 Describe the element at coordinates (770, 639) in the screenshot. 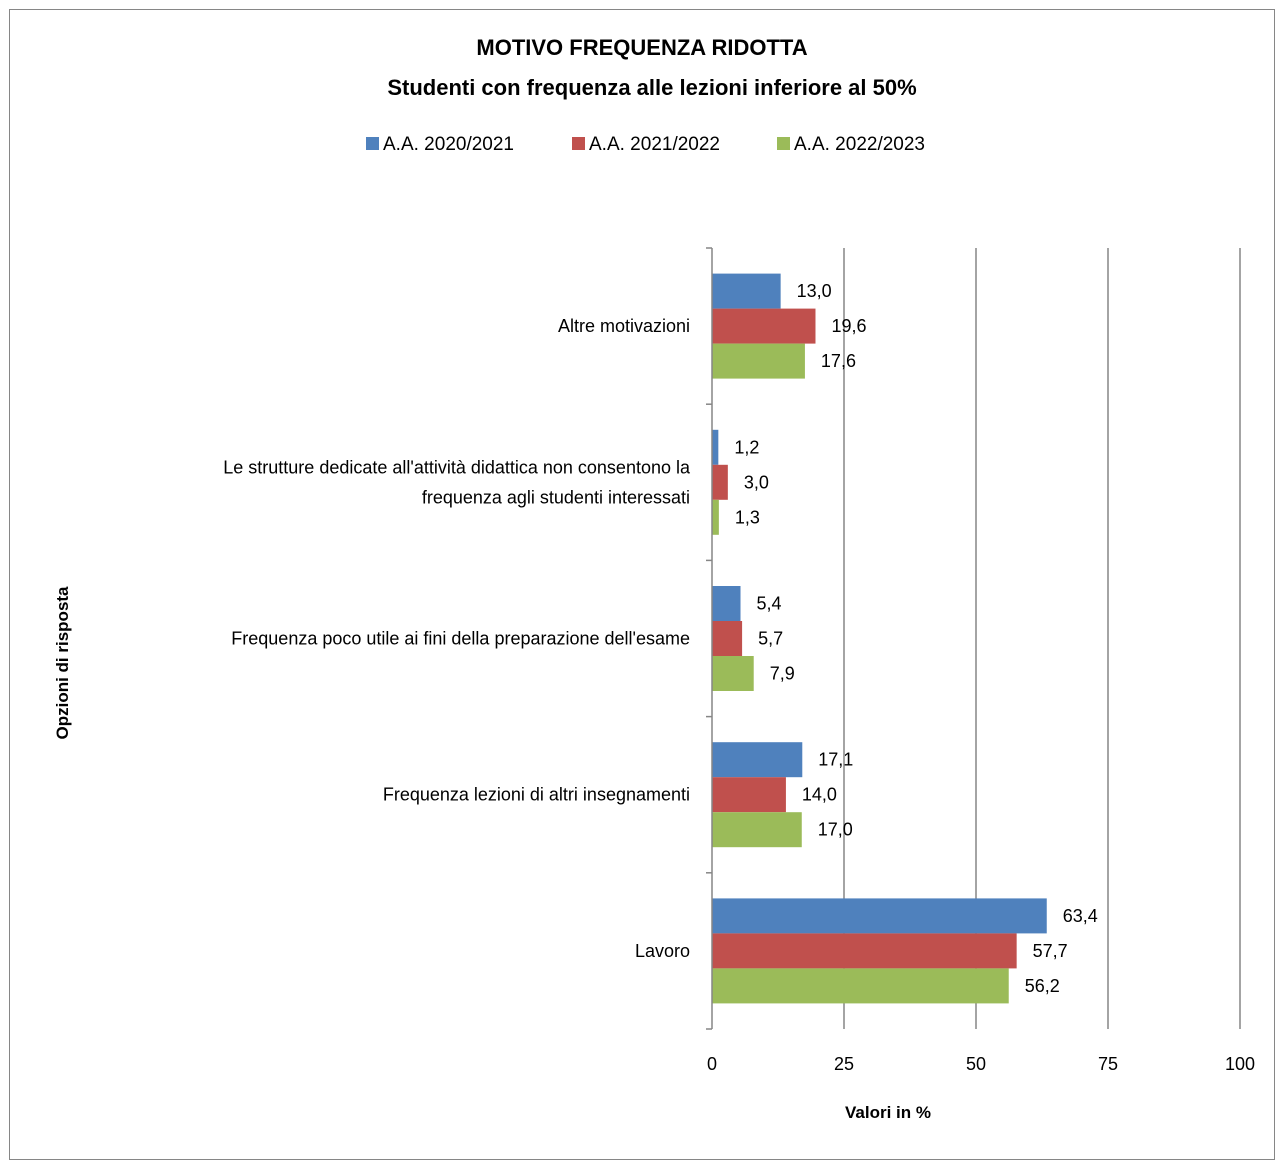

I see `data-label: 5,7` at that location.